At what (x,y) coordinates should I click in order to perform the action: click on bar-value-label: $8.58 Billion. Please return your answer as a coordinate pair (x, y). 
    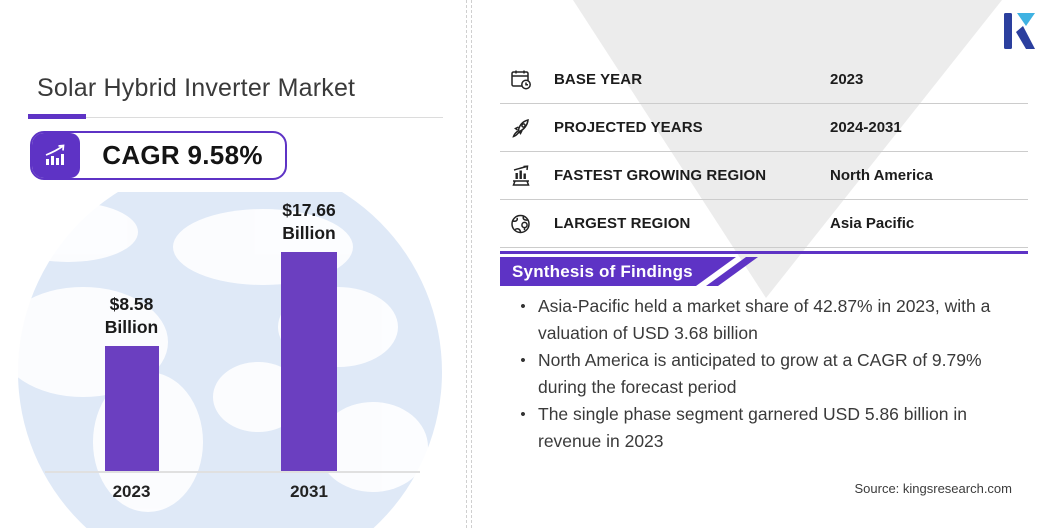
    Looking at the image, I should click on (131, 315).